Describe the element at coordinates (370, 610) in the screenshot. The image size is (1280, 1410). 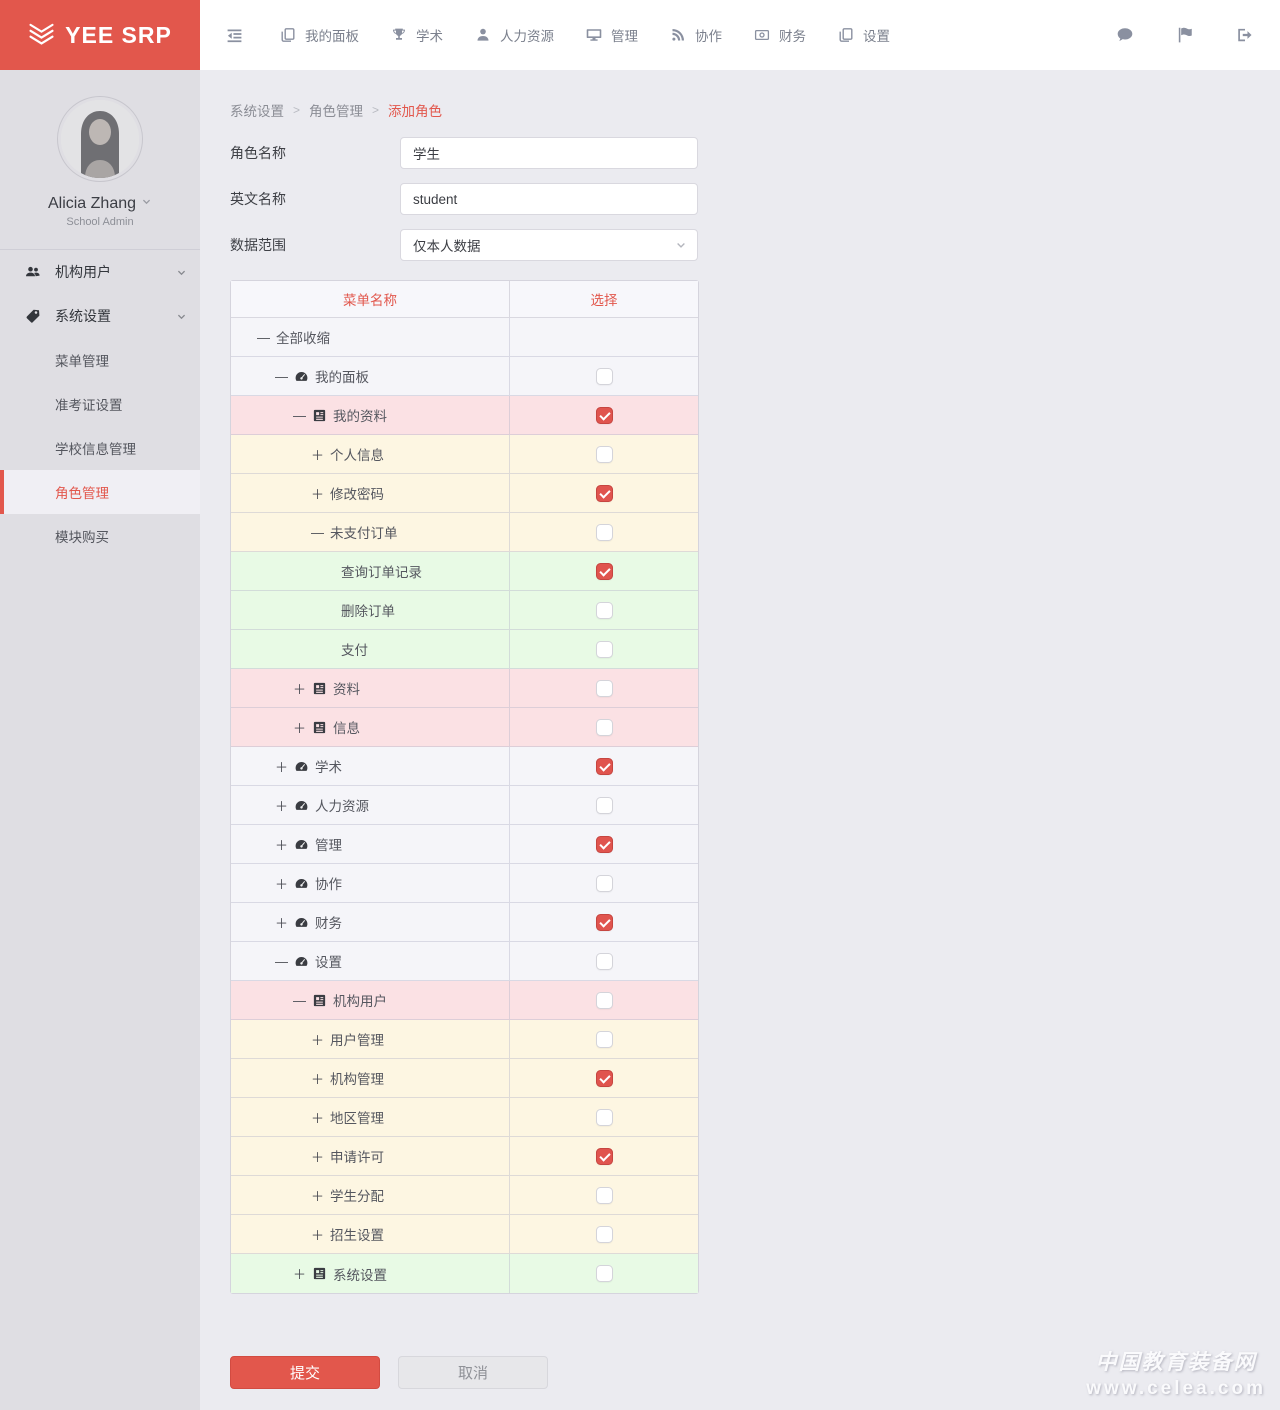
I see `menu-tree-node: 删除订单` at that location.